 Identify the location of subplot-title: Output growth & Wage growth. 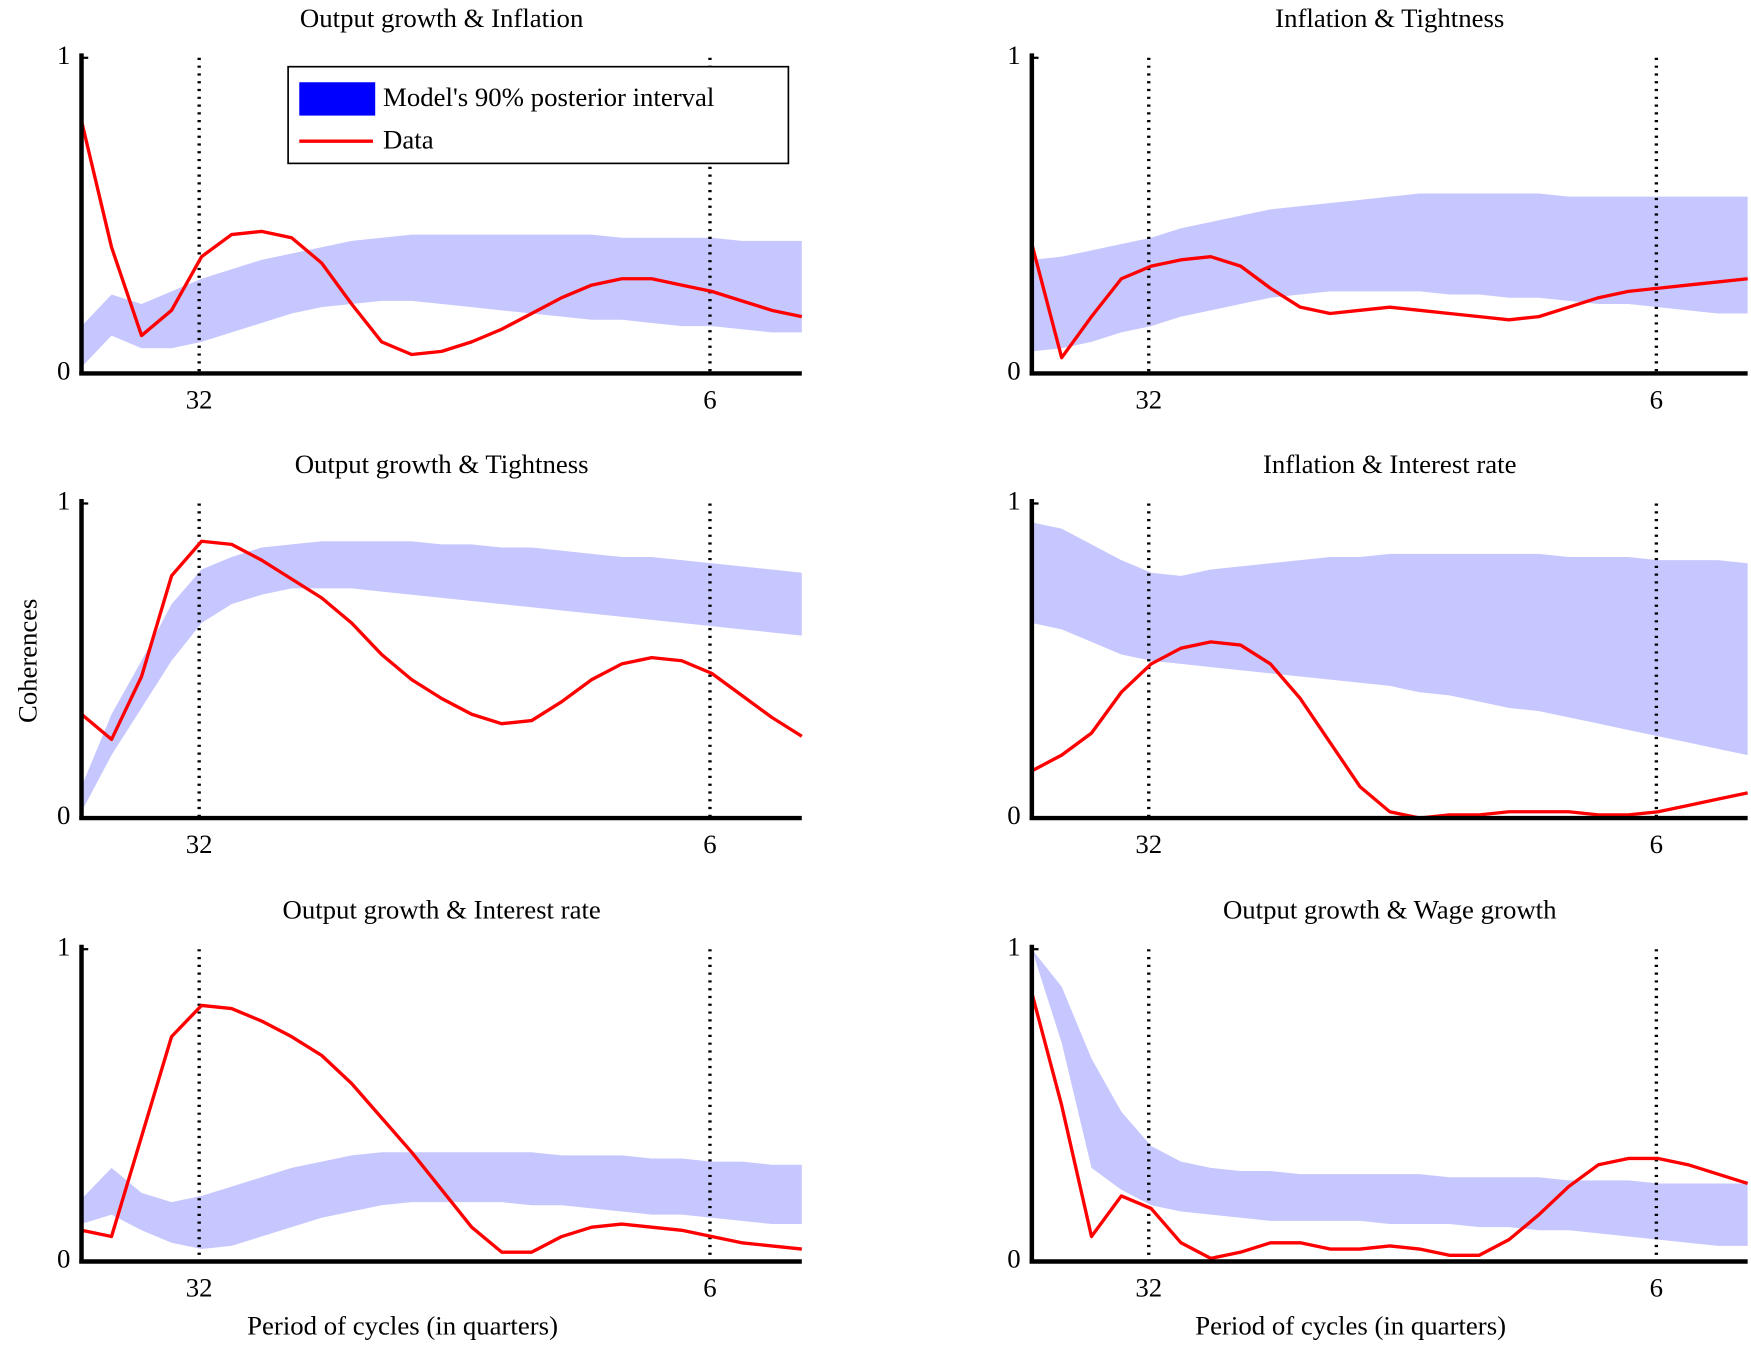
(1390, 910).